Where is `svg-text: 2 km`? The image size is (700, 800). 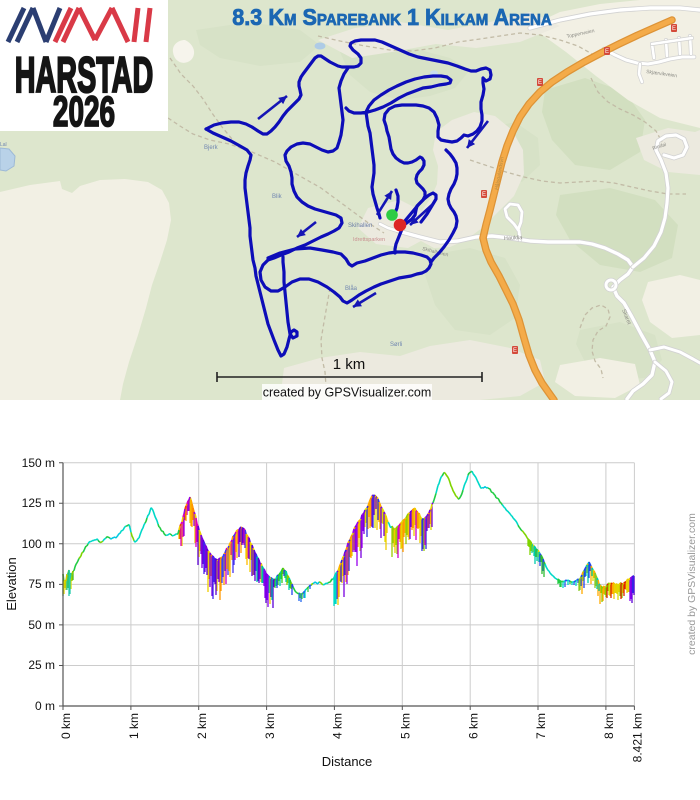
svg-text: 2 km is located at coordinates (202, 726).